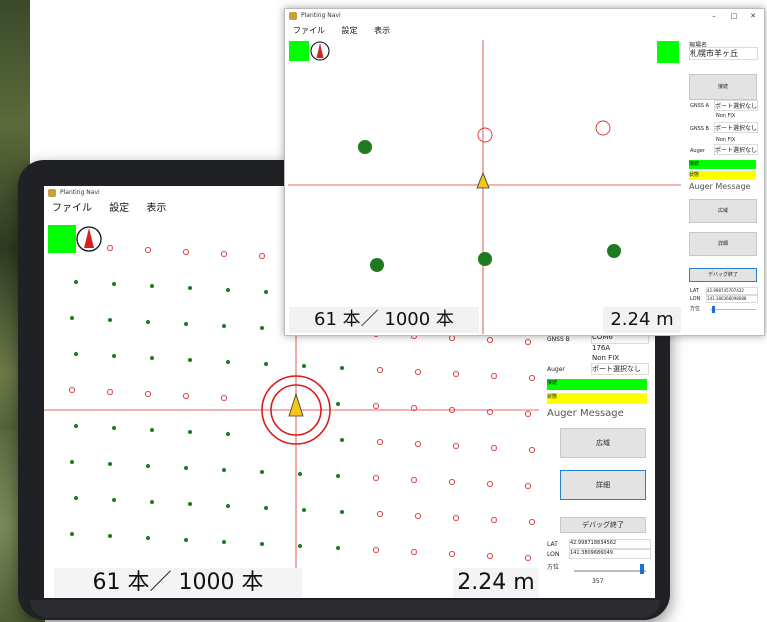 This screenshot has width=767, height=622. I want to click on lat-field: 42.998718834562, so click(610, 544).